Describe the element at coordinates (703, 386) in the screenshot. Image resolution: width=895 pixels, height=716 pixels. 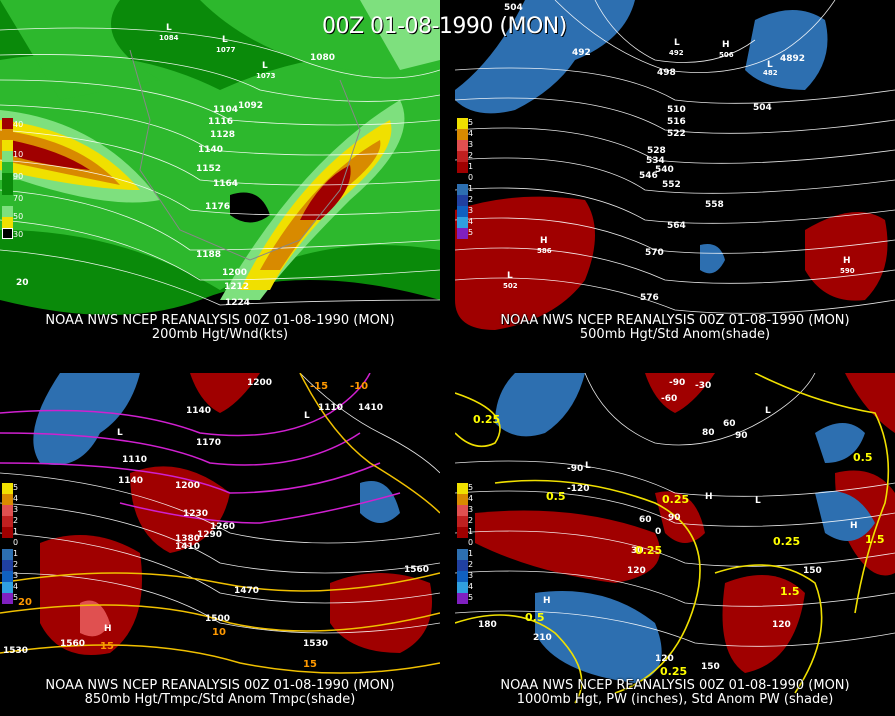
I see `svg-text: -30` at that location.